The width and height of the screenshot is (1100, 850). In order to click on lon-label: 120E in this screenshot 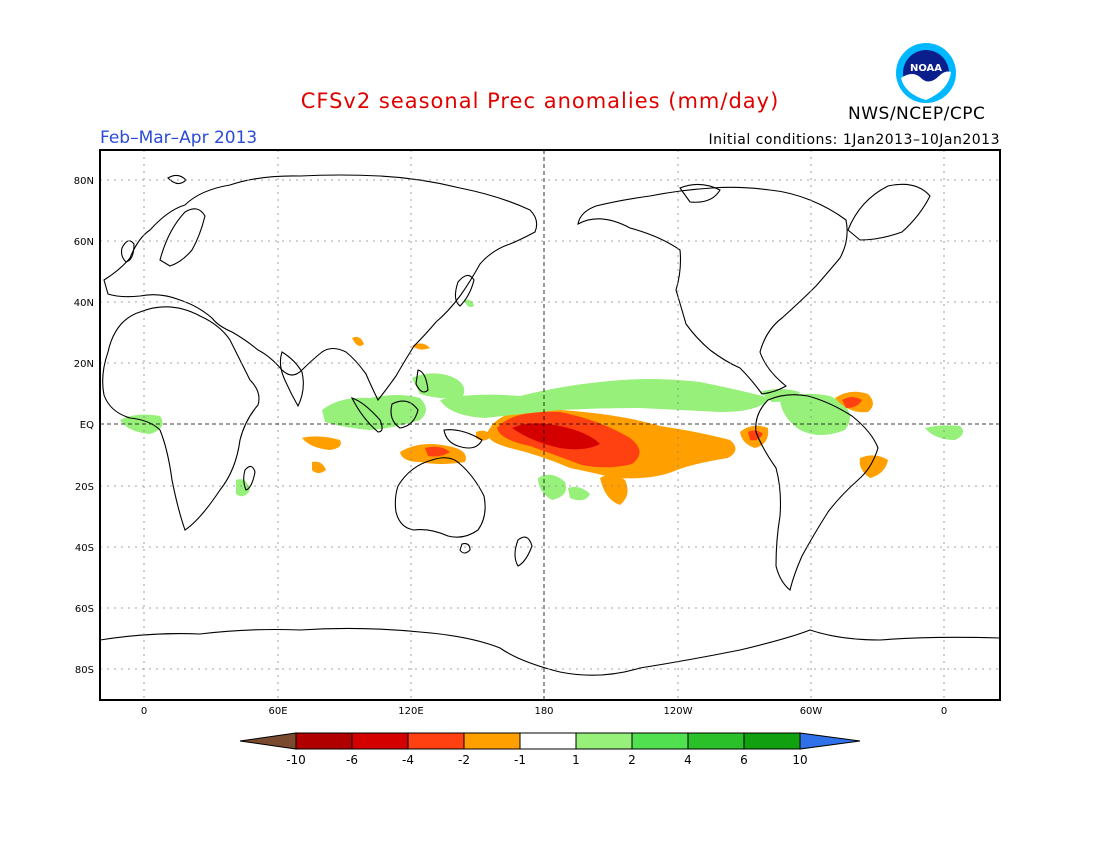, I will do `click(410, 711)`.